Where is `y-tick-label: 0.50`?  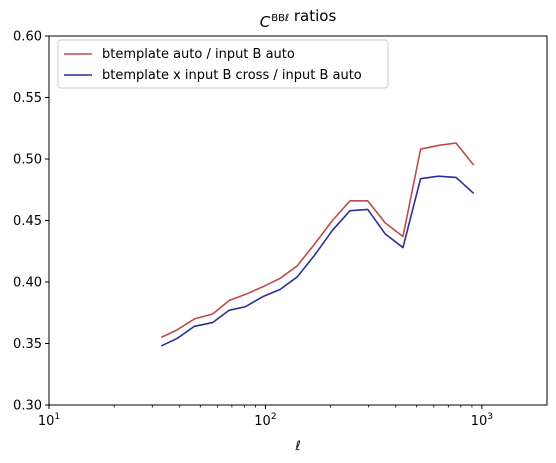
y-tick-label: 0.50 is located at coordinates (27, 160).